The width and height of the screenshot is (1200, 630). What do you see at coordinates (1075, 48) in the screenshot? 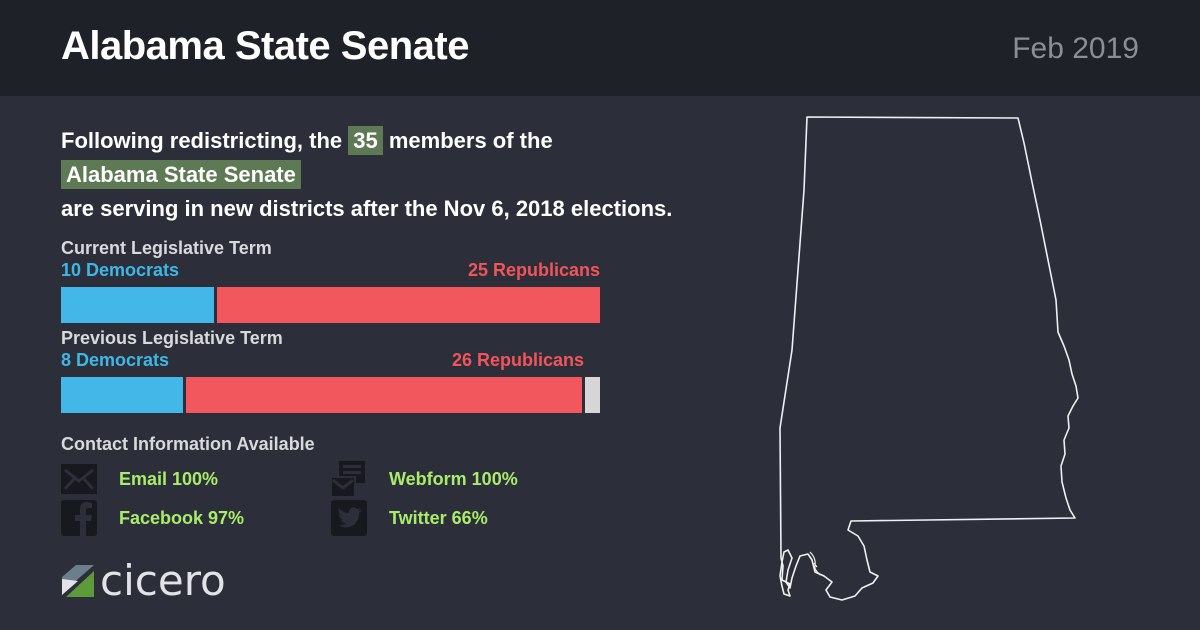
I see `date-label: Feb 2019` at bounding box center [1075, 48].